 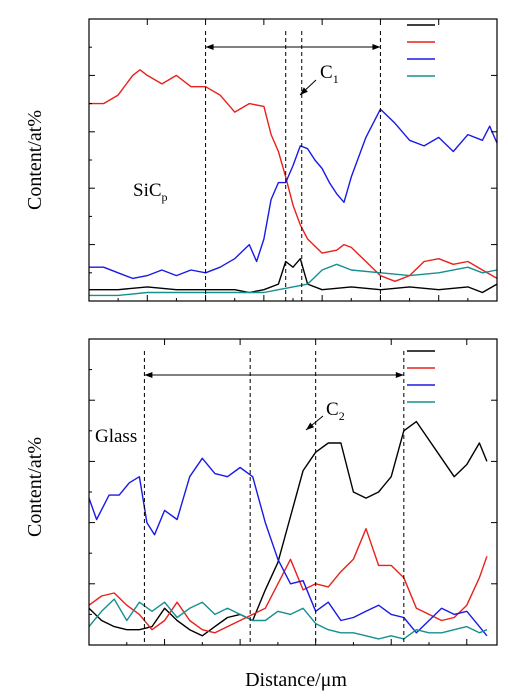 I want to click on series-line-a-o, so click(x=293, y=280).